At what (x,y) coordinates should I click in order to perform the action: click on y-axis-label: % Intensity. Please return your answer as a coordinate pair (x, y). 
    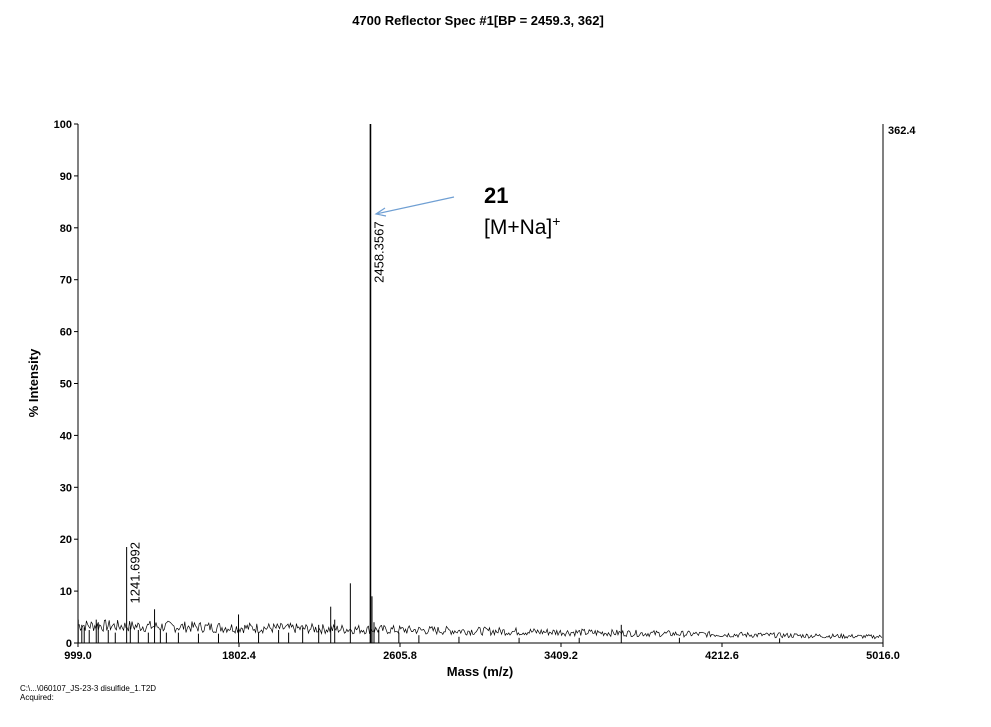
    Looking at the image, I should click on (33, 382).